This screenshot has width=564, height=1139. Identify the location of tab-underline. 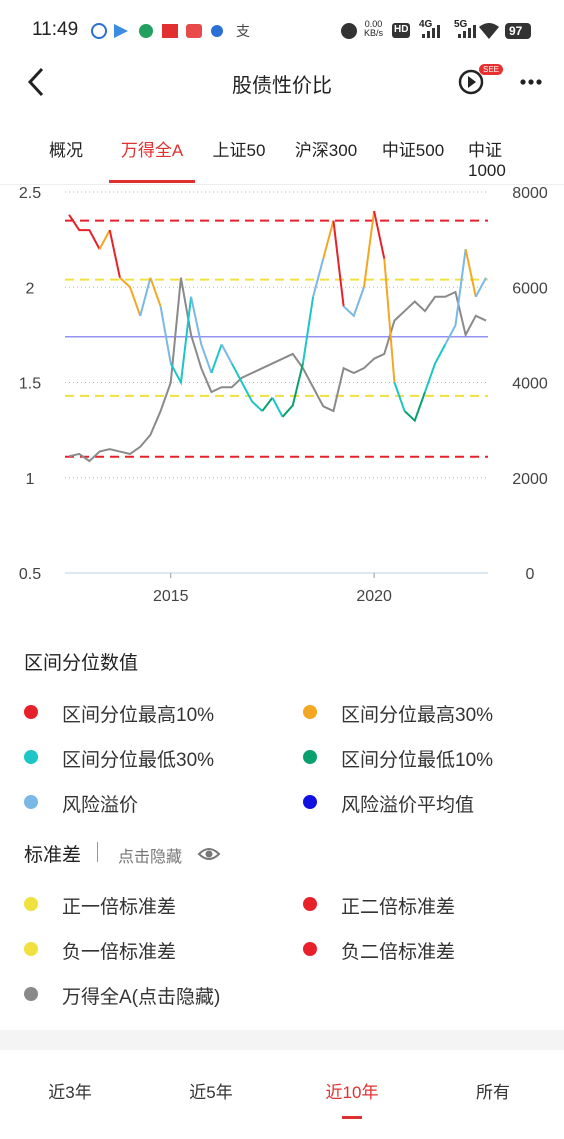
(152, 181).